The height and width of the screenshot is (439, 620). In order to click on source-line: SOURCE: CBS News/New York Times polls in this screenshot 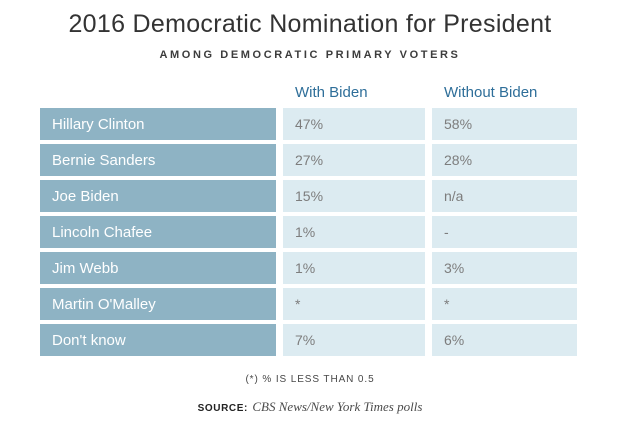, I will do `click(310, 407)`.